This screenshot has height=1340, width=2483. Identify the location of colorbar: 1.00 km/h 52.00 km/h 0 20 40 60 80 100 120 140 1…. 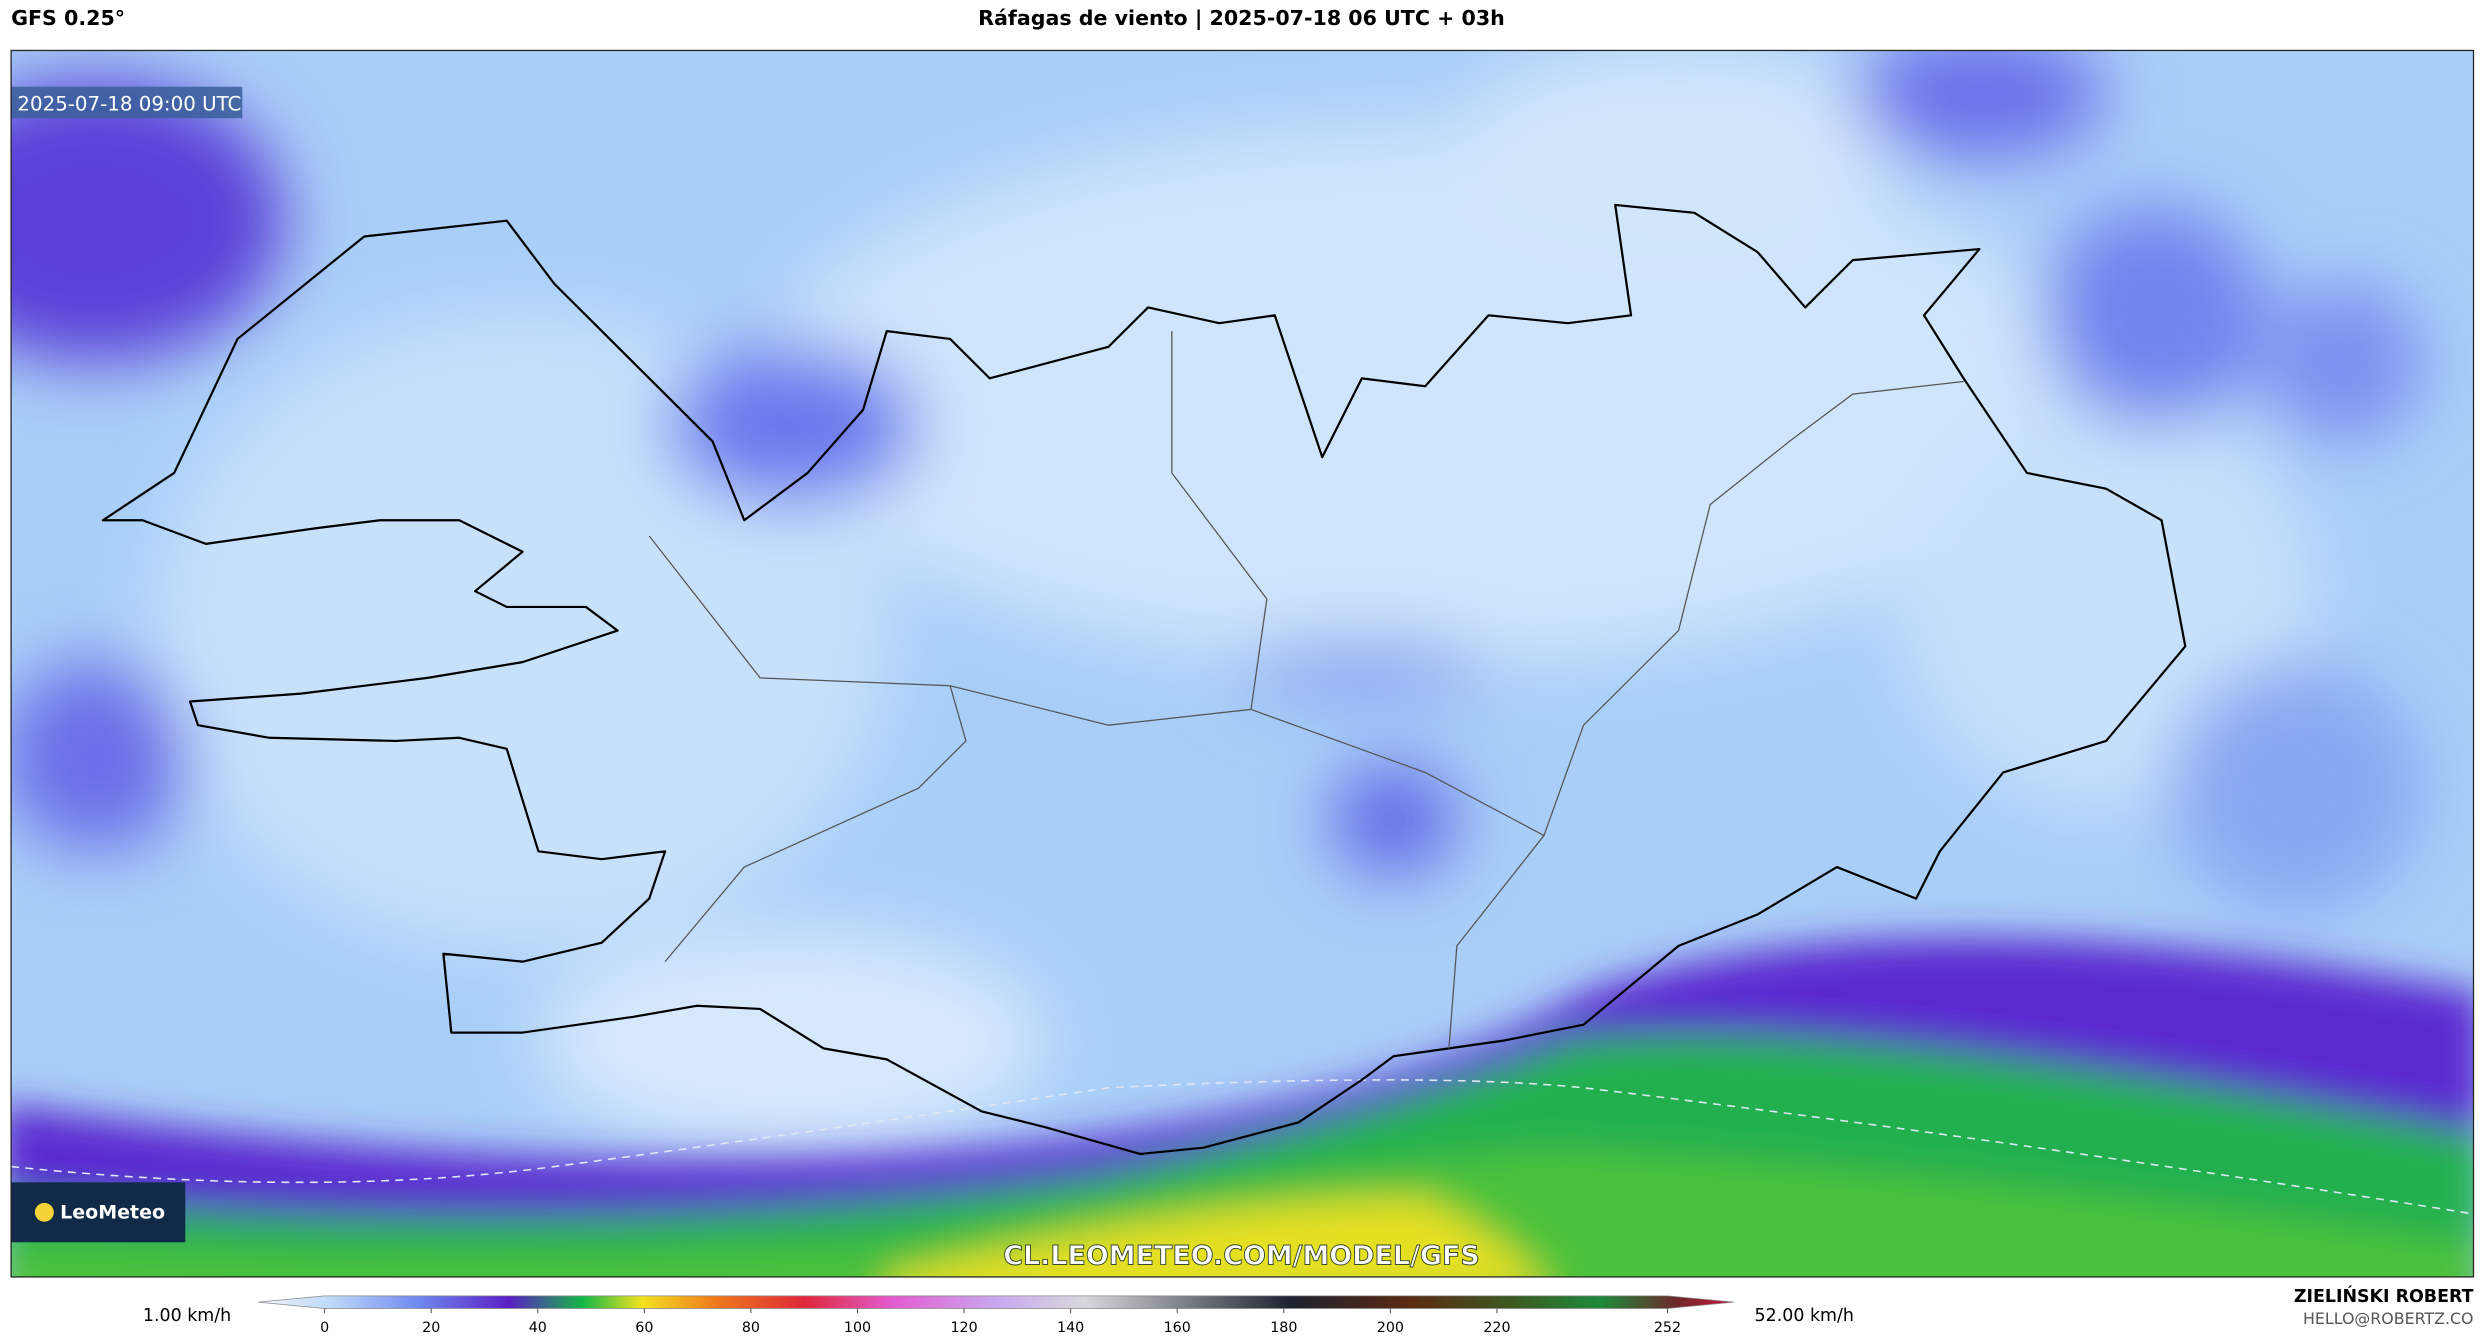
(998, 1315).